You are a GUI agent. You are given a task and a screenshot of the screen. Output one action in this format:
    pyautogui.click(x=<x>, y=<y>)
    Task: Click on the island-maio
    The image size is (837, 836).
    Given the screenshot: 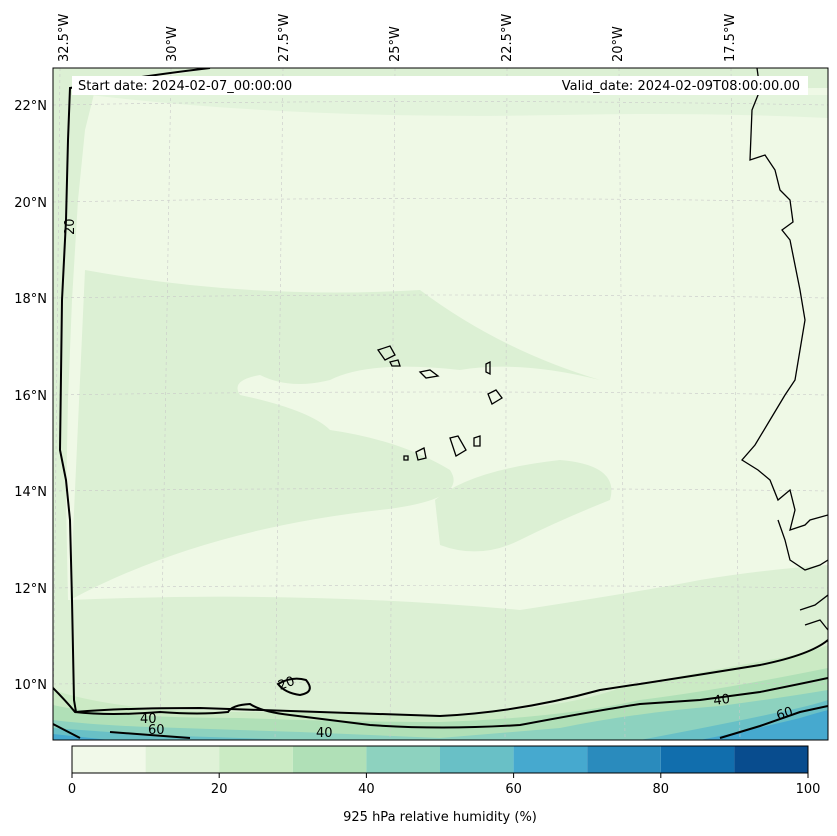 What is the action you would take?
    pyautogui.click(x=477, y=441)
    